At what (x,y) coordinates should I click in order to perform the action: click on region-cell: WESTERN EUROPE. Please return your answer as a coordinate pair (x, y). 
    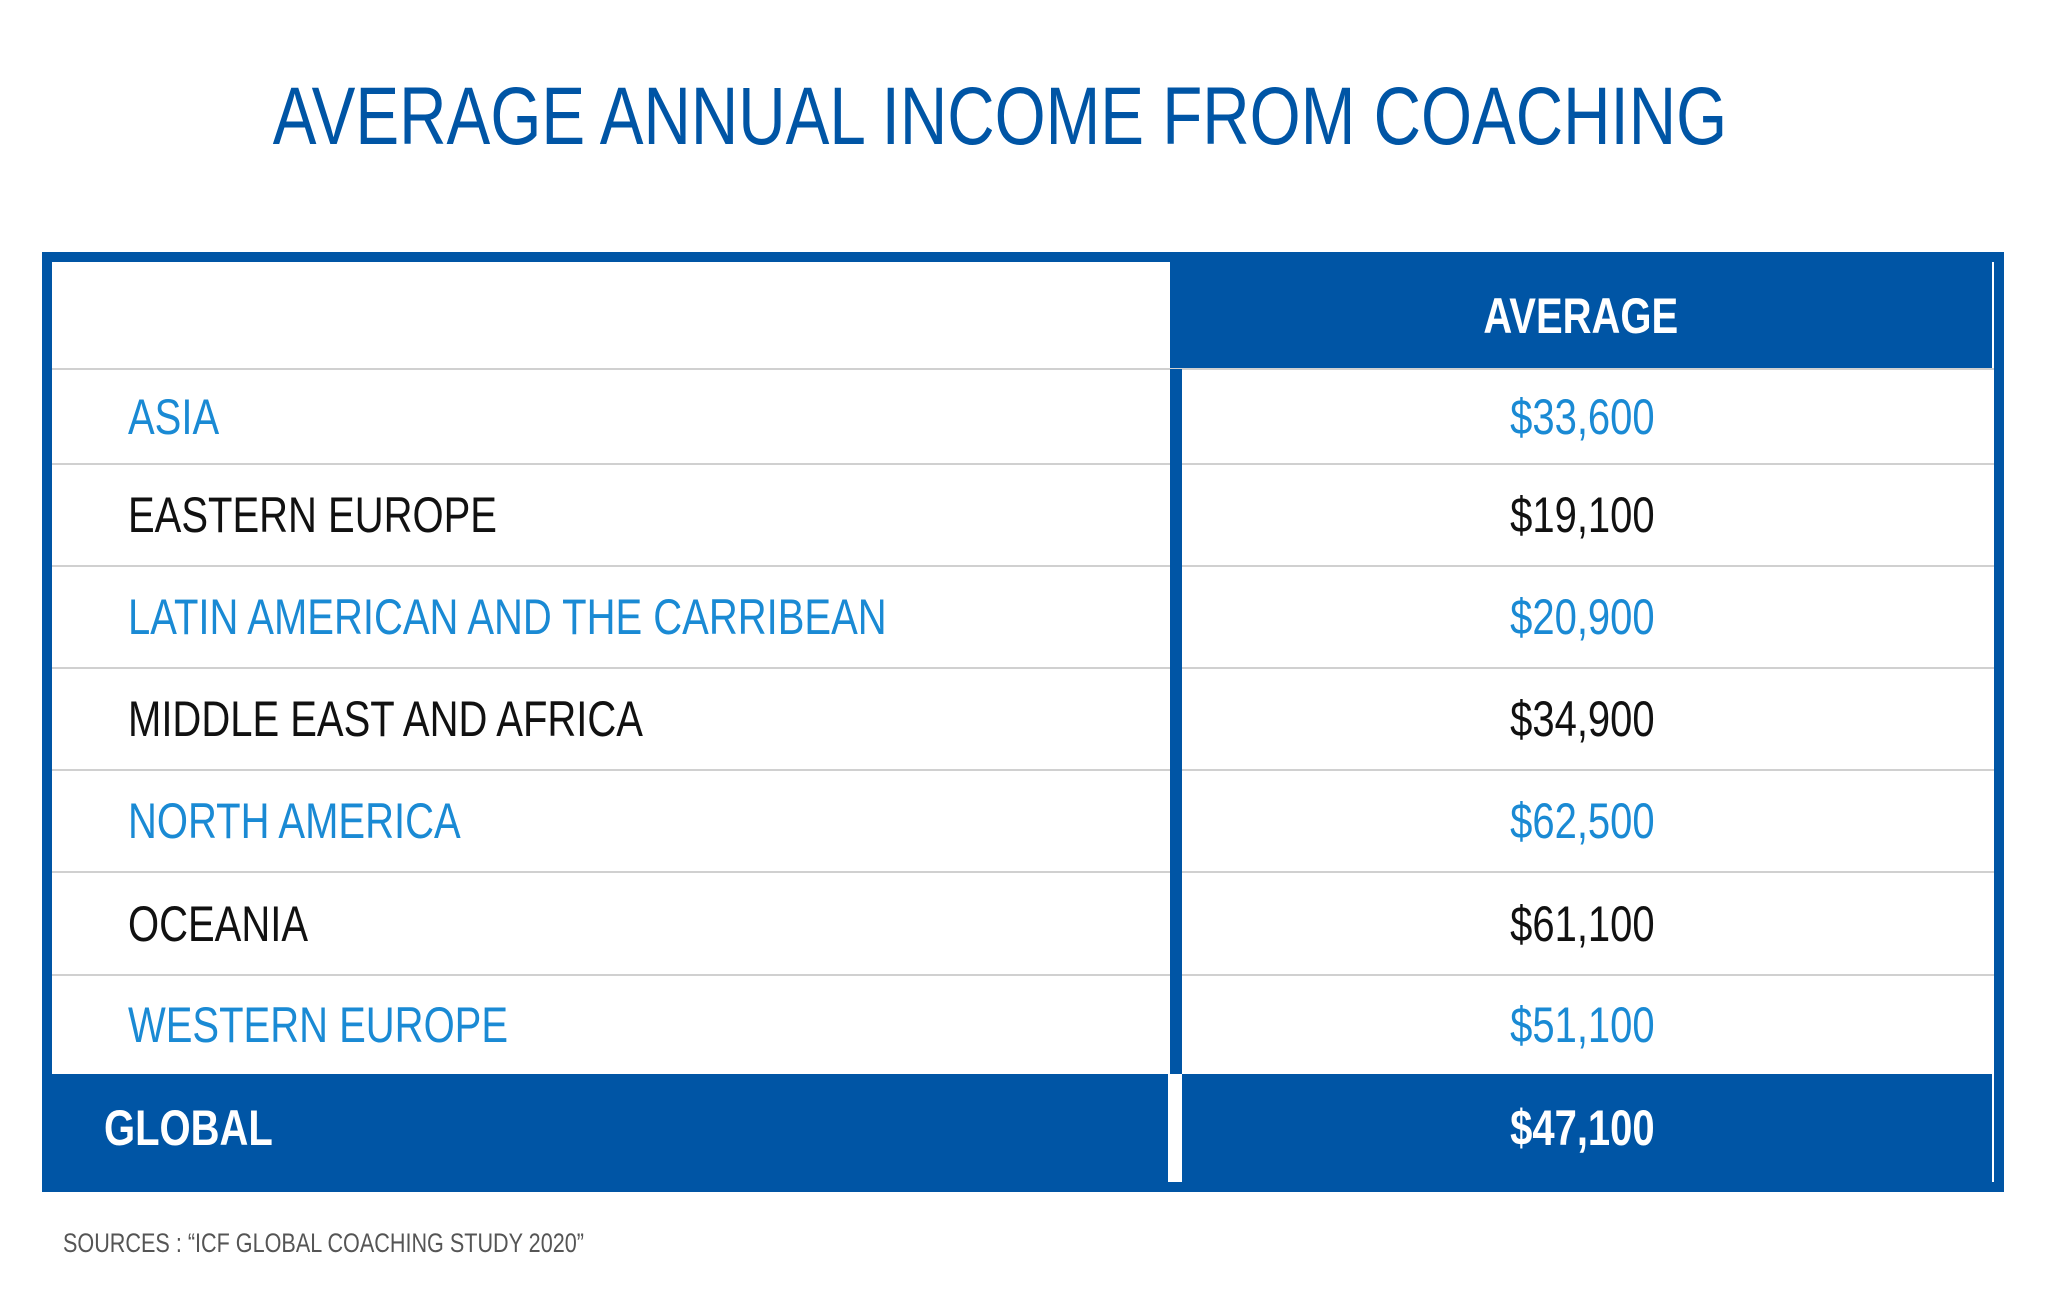
    Looking at the image, I should click on (365, 1024).